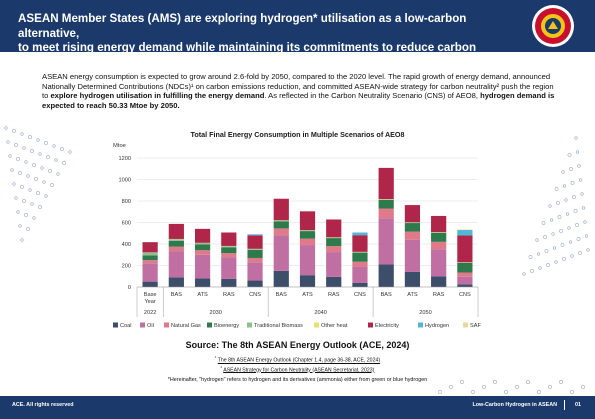 Image resolution: width=595 pixels, height=419 pixels. I want to click on x-tick-label: ATS, so click(202, 295).